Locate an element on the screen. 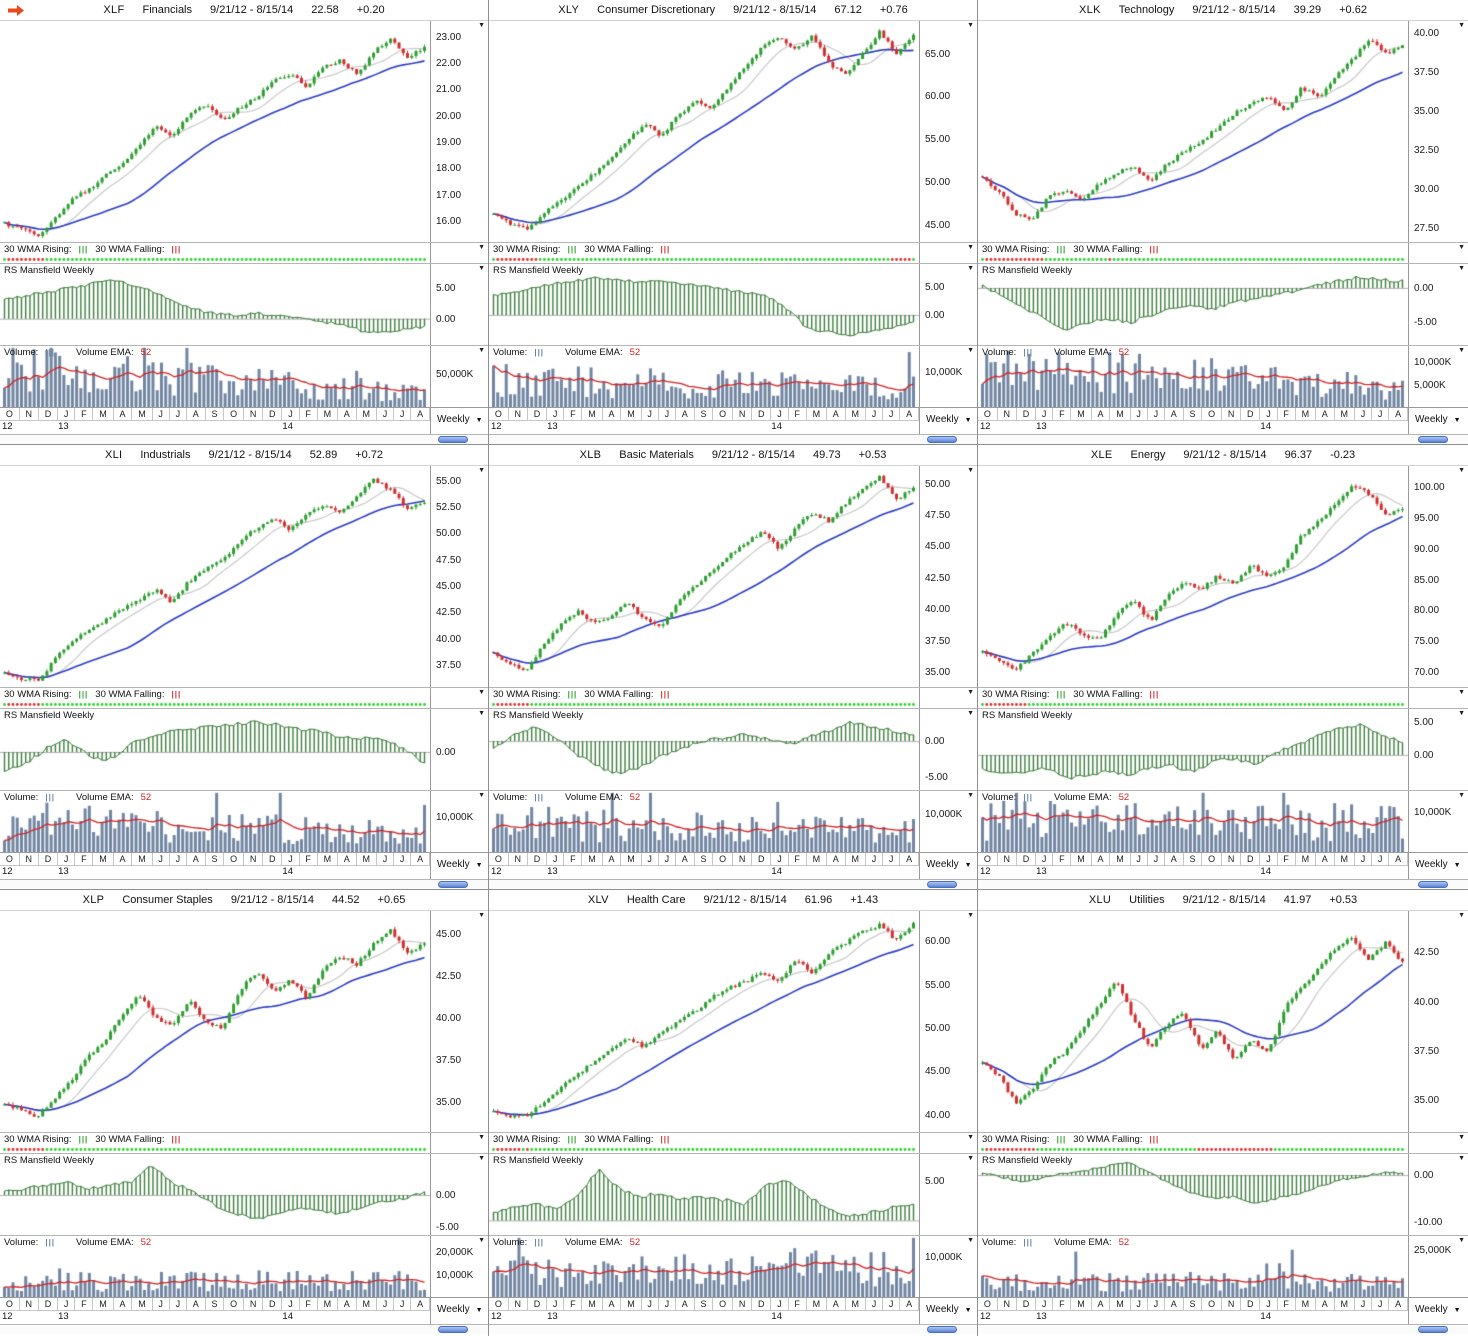 This screenshot has height=1336, width=1468. month-label: A is located at coordinates (685, 1304).